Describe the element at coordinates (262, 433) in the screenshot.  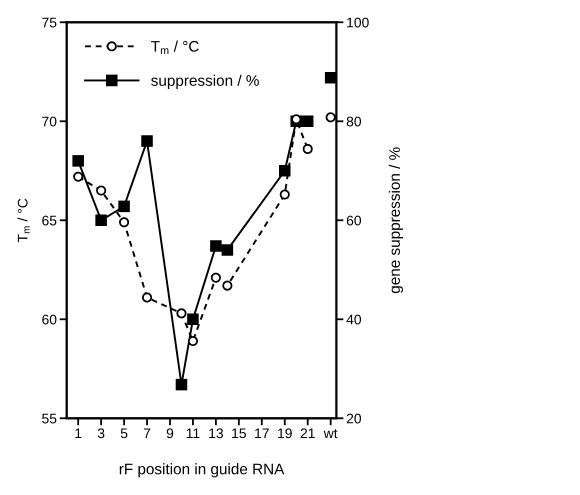
I see `x-tick-label: 17` at that location.